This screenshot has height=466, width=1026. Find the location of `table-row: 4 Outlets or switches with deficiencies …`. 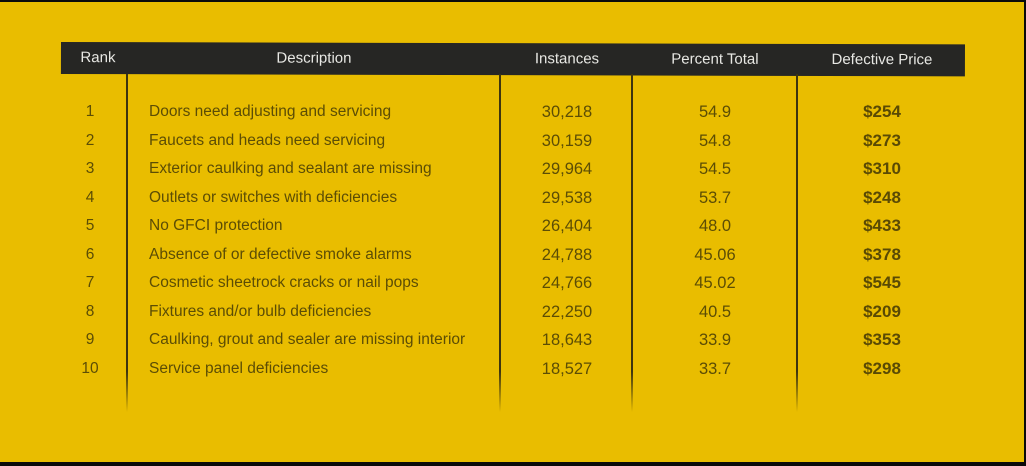

table-row: 4 Outlets or switches with deficiencies … is located at coordinates (512, 198).